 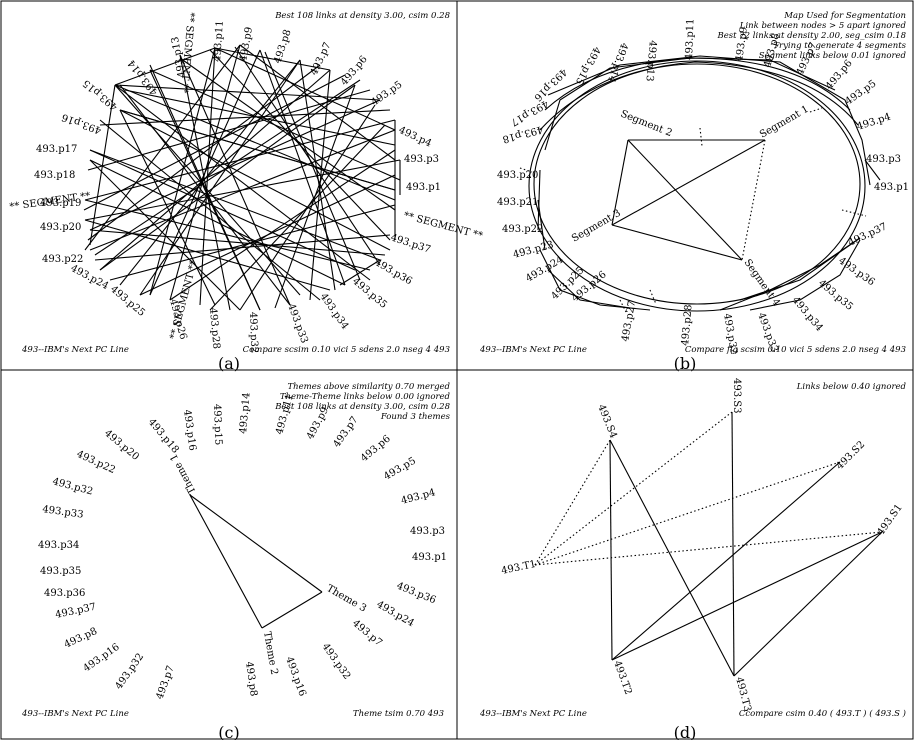 What do you see at coordinates (529, 112) in the screenshot?
I see `node-label: 493.p17` at bounding box center [529, 112].